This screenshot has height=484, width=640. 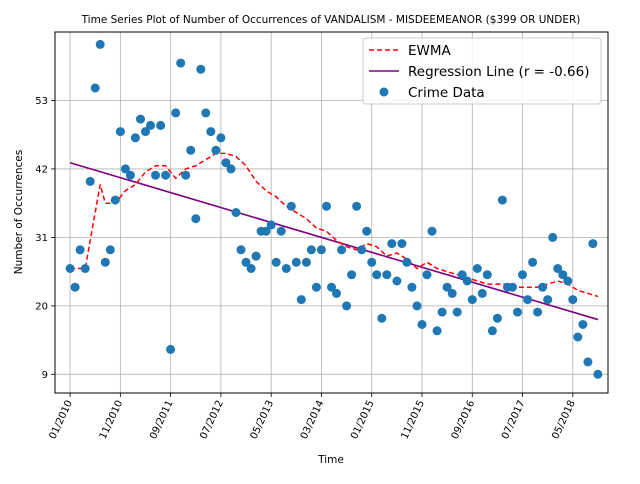 What do you see at coordinates (263, 420) in the screenshot?
I see `x-tick-label: 05/2013` at bounding box center [263, 420].